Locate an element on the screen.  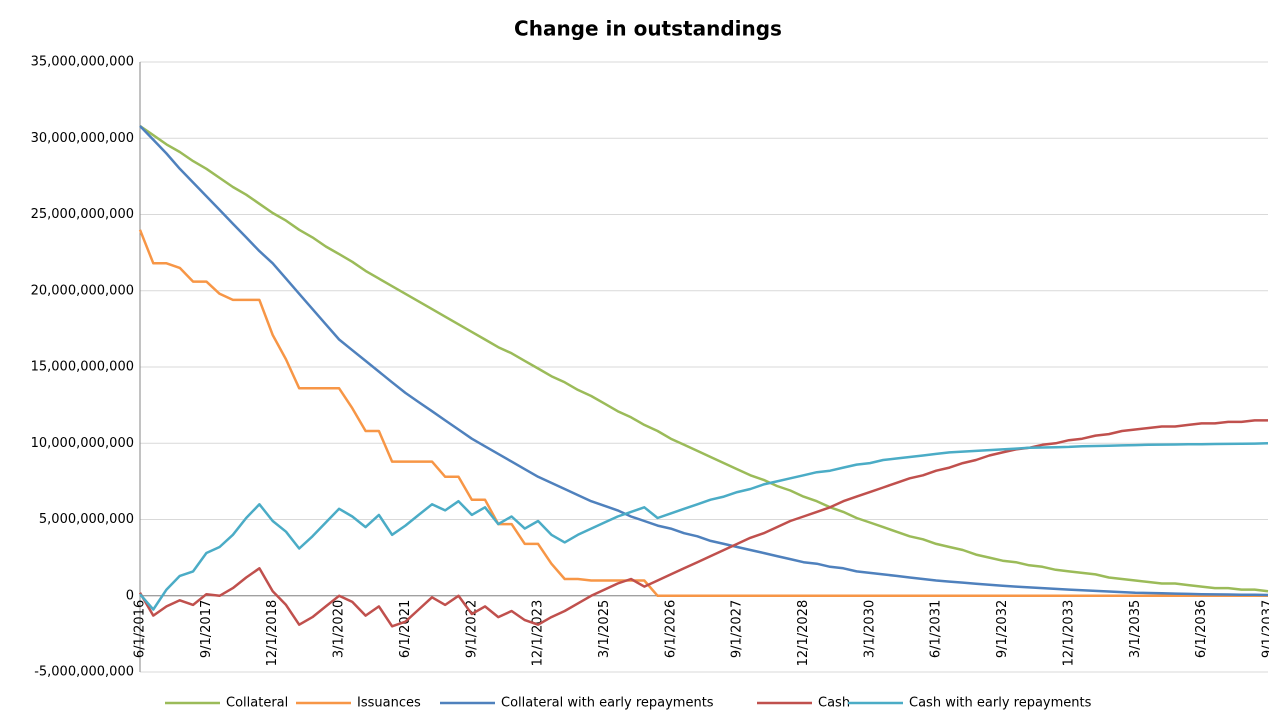
x-tick-label: 6/1/2021 is located at coordinates (405, 629).